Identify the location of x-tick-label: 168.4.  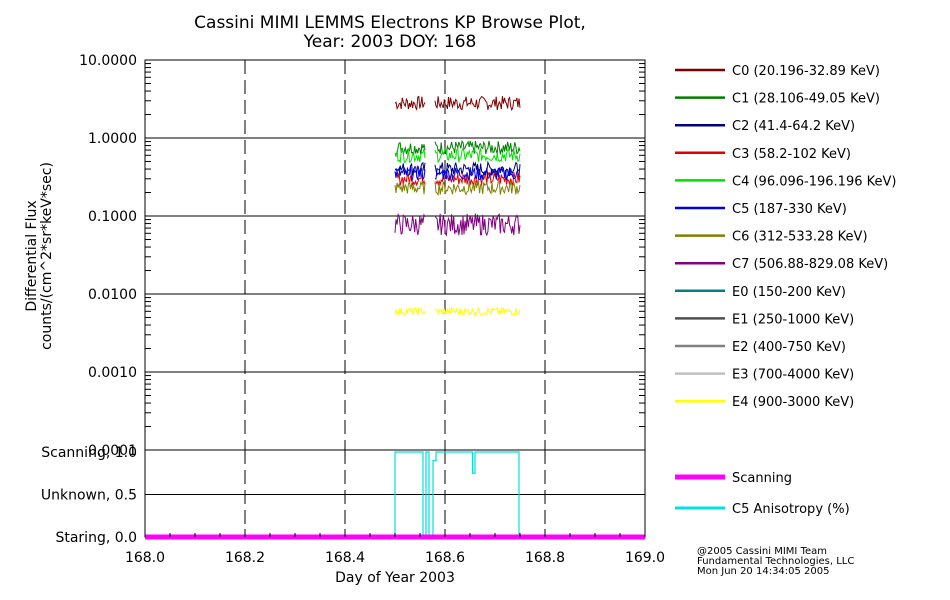
(345, 558).